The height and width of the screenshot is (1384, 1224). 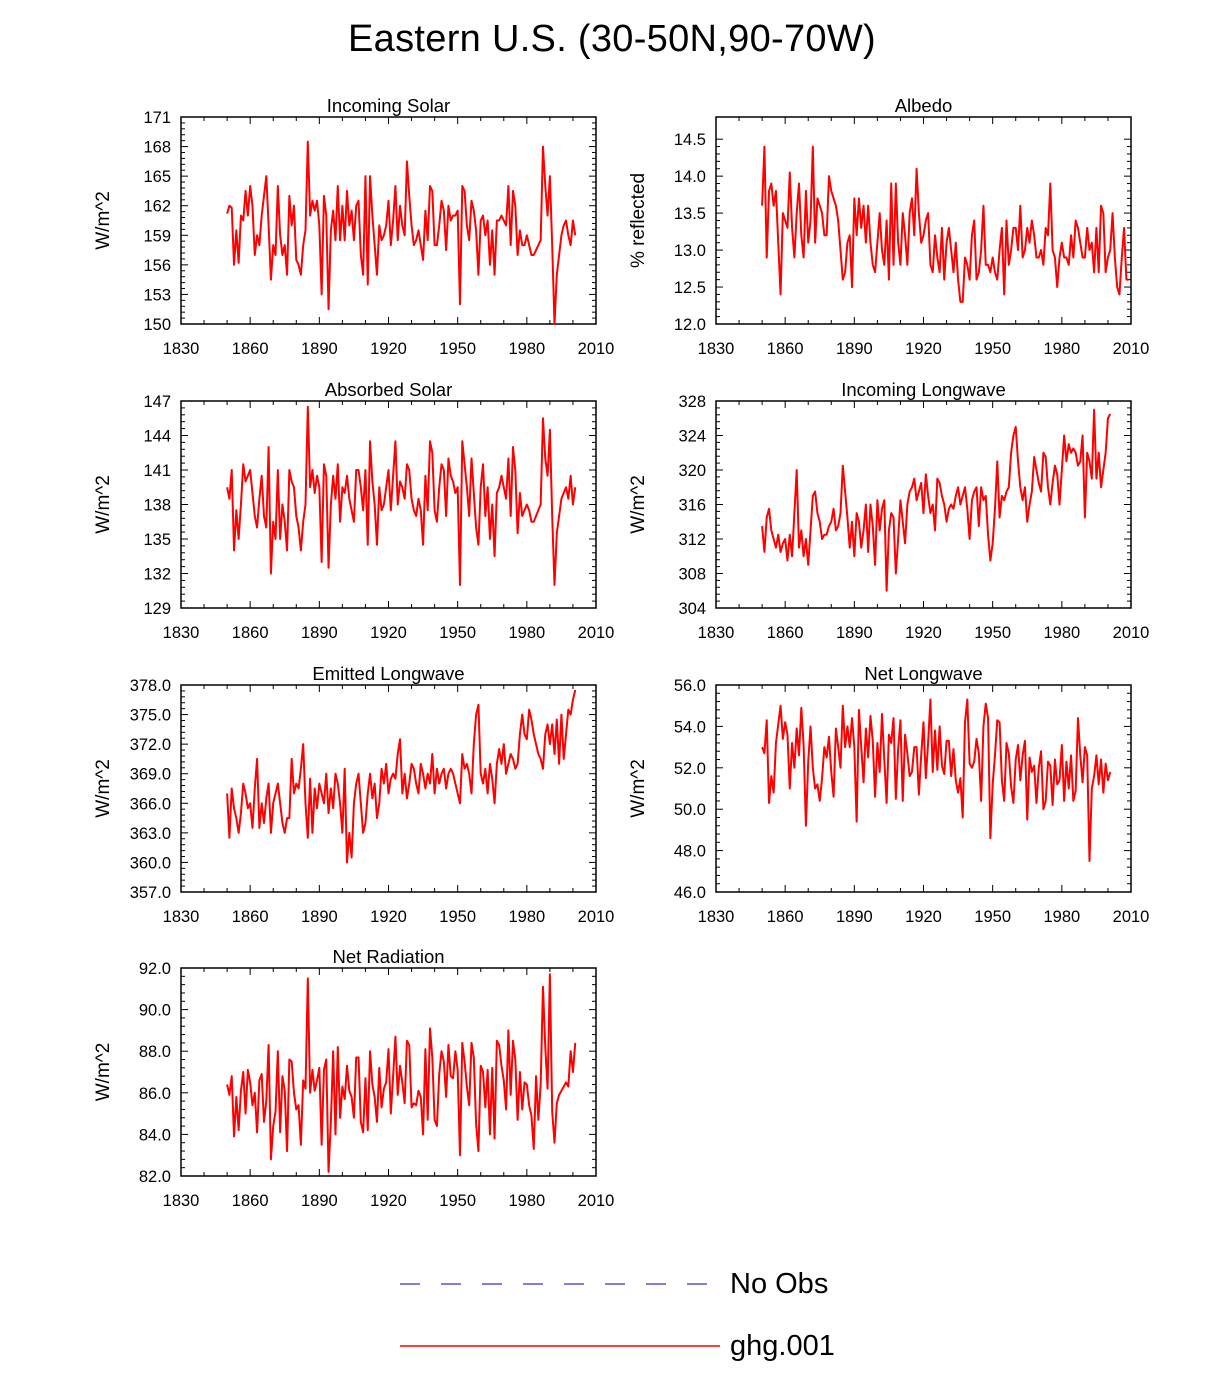 I want to click on legend-label-model: ghg.001, so click(x=782, y=1345).